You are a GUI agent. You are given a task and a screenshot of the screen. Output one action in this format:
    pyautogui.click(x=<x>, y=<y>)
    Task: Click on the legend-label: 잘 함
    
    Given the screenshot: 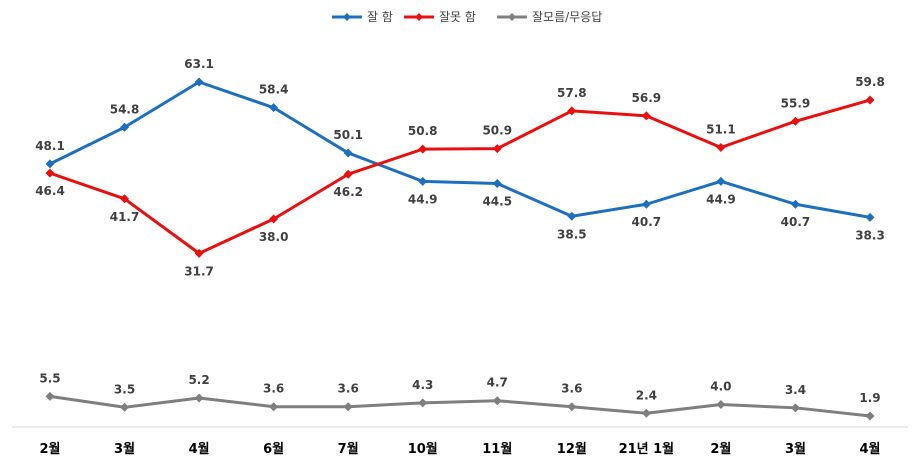 What is the action you would take?
    pyautogui.click(x=380, y=17)
    